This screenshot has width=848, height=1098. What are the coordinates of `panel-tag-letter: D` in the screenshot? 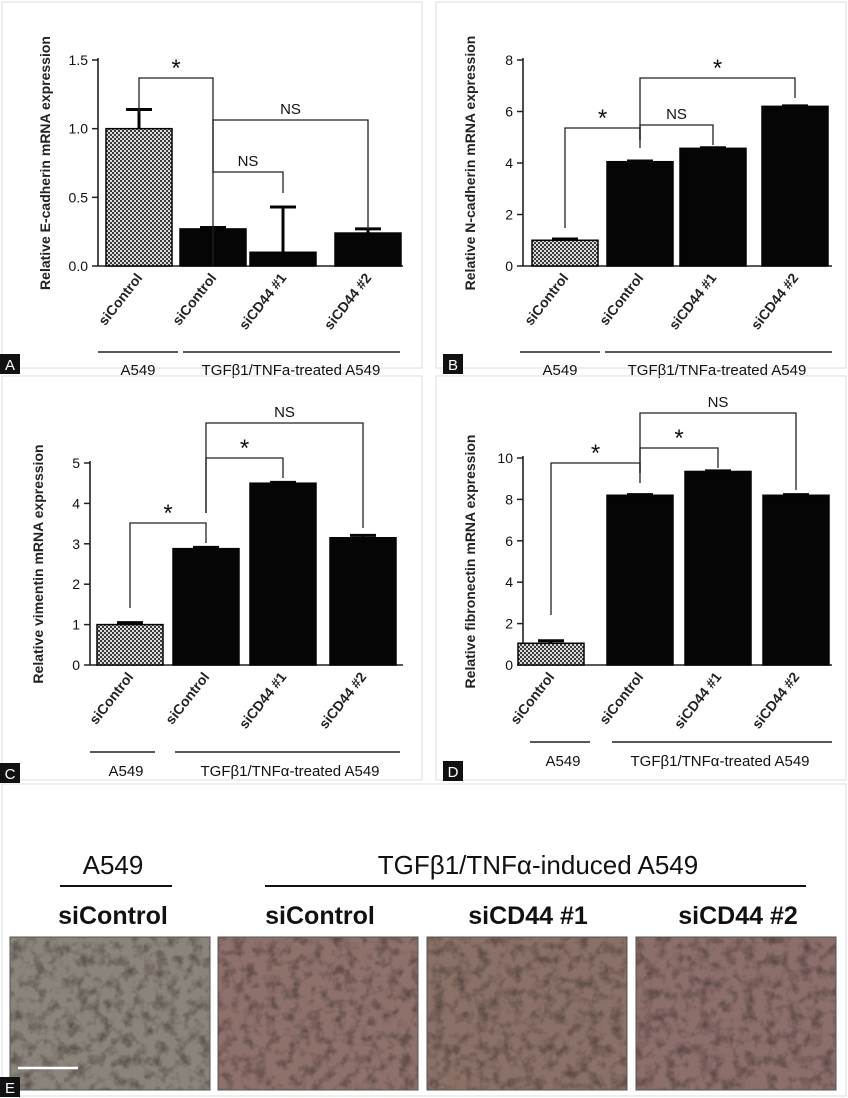 It's located at (453, 772).